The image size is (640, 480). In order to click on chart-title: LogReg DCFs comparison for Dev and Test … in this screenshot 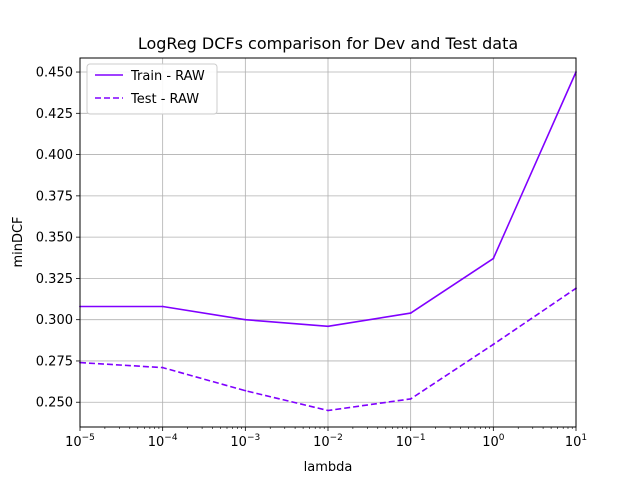, I will do `click(328, 43)`.